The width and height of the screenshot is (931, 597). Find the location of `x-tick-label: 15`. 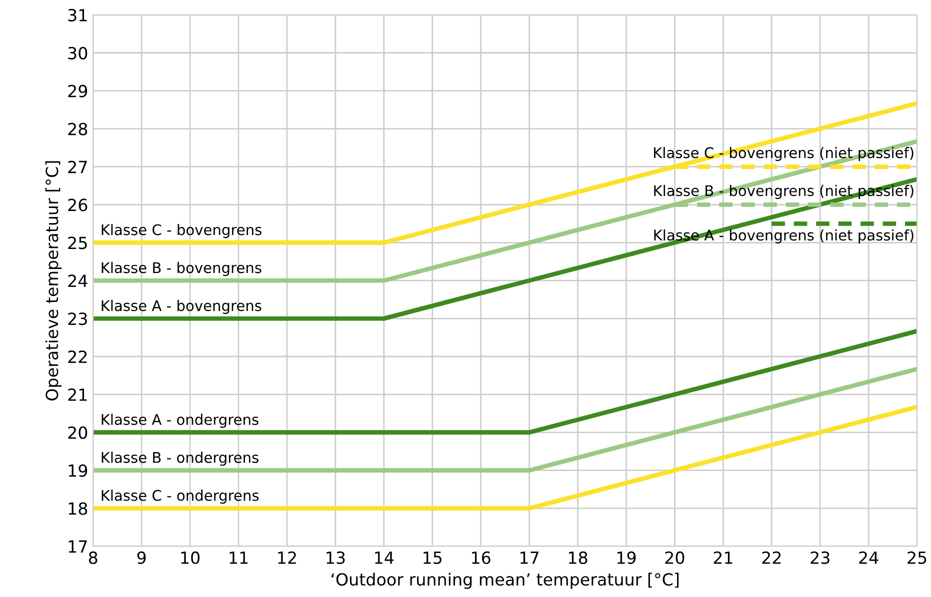

x-tick-label: 15 is located at coordinates (433, 558).